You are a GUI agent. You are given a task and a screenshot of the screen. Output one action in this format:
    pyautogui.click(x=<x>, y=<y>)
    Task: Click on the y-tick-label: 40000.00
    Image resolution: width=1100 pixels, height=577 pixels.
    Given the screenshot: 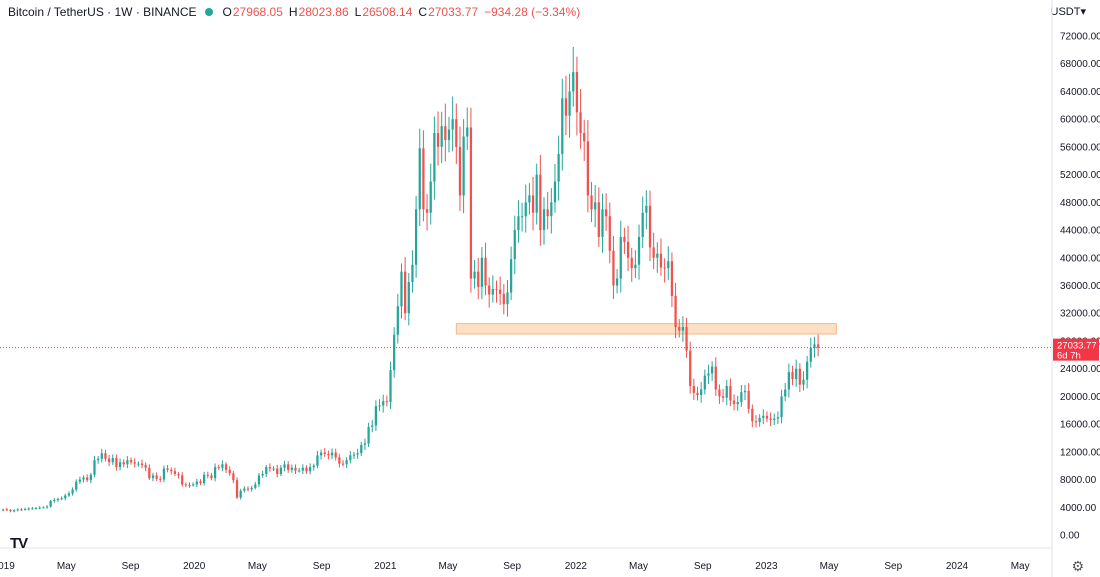 What is the action you would take?
    pyautogui.click(x=1080, y=258)
    